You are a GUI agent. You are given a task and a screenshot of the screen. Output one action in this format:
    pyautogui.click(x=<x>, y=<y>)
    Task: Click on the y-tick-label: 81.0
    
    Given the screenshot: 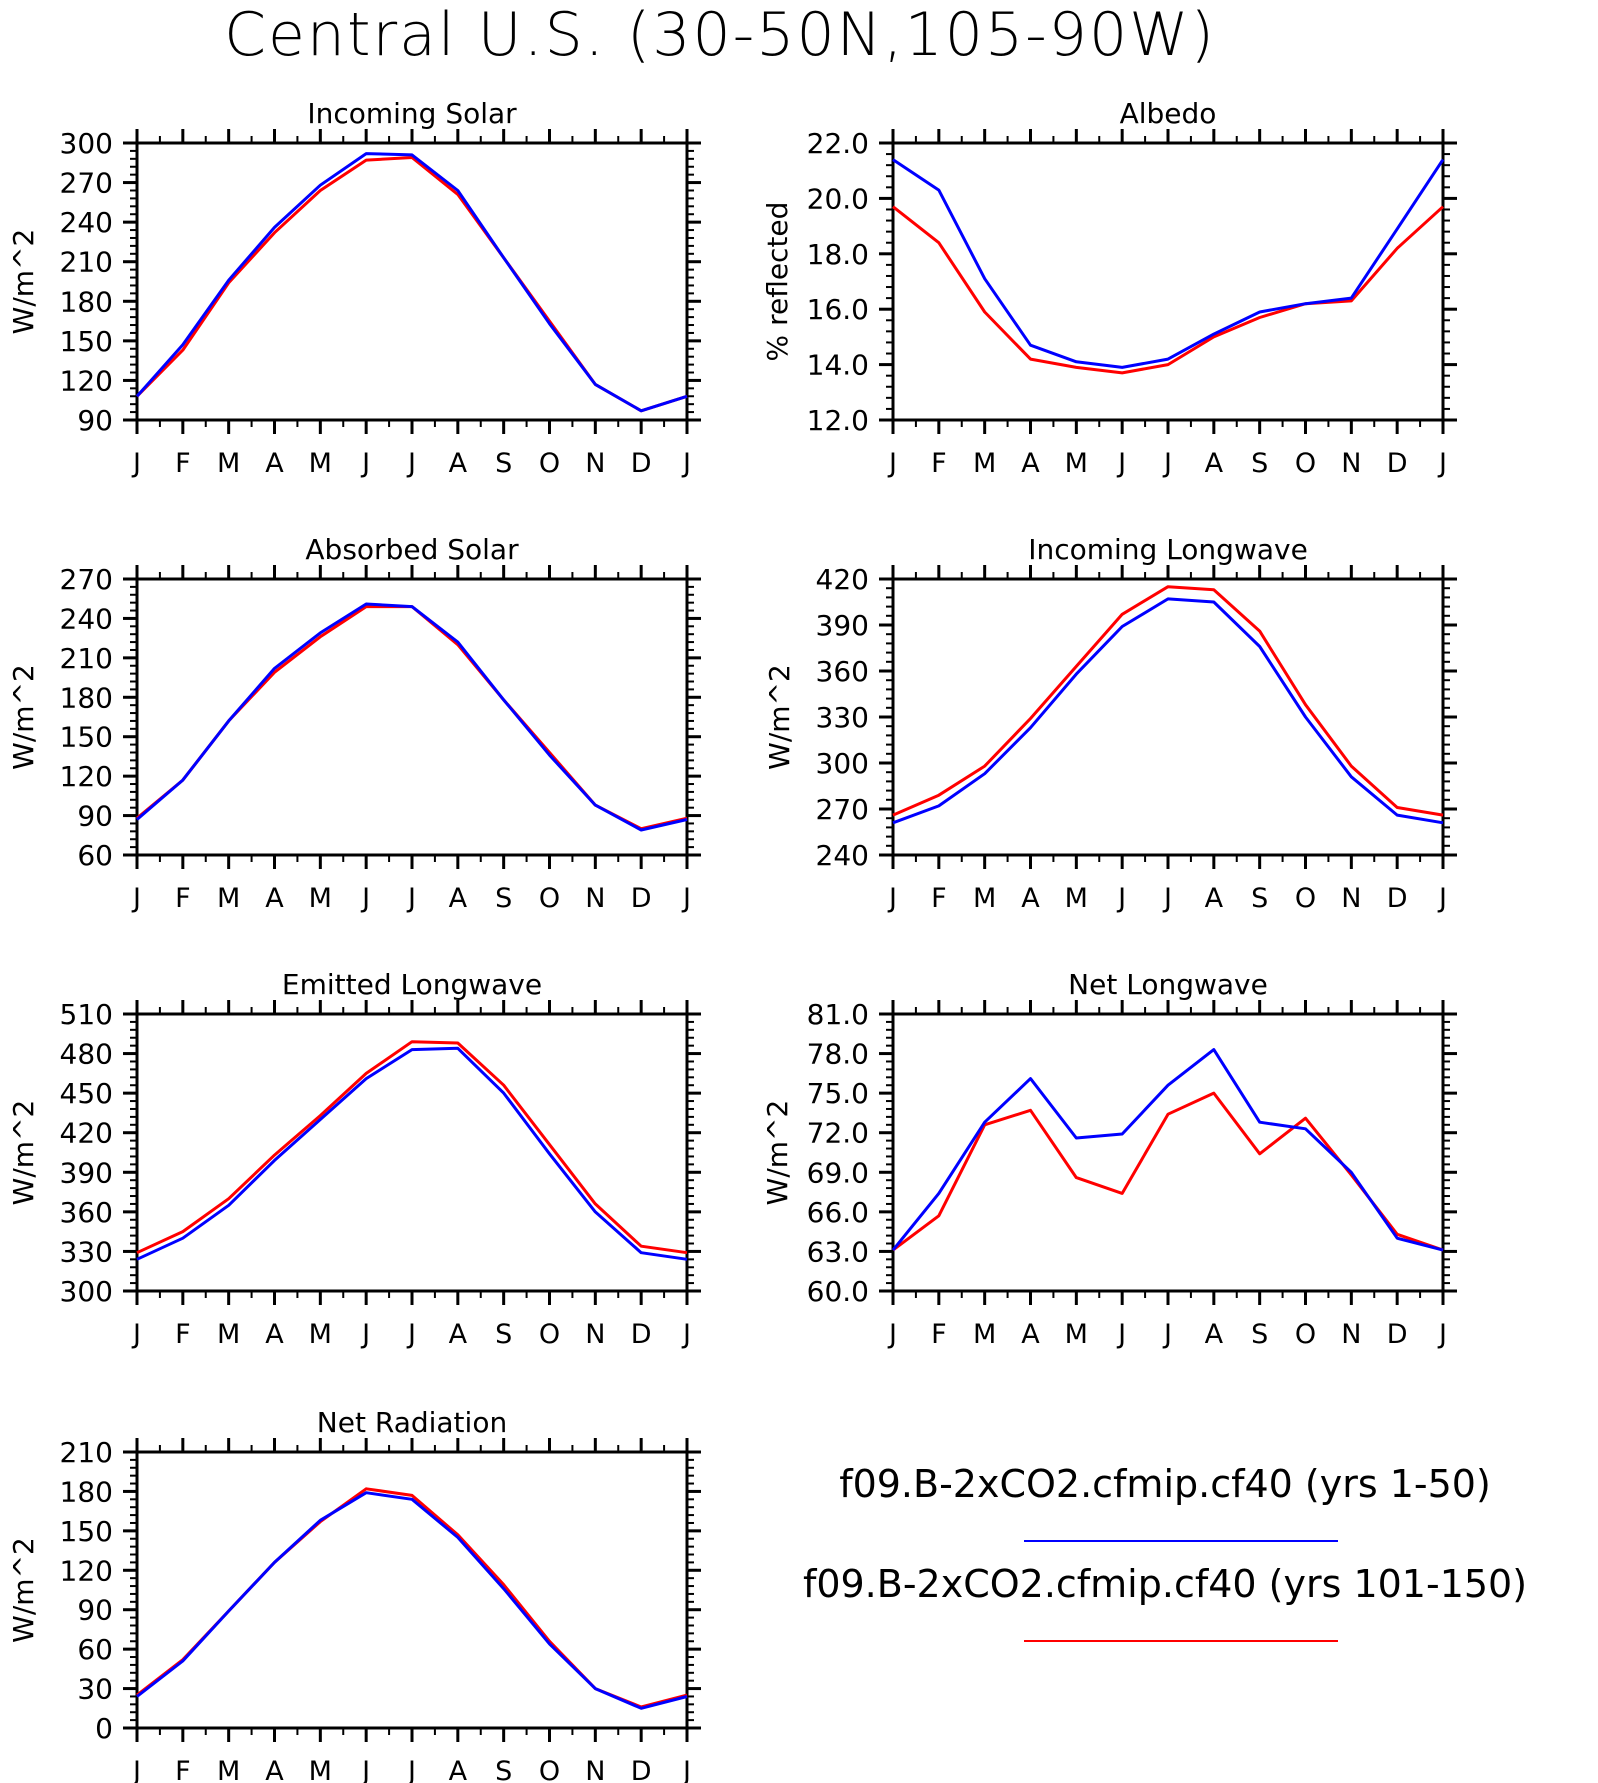 What is the action you would take?
    pyautogui.click(x=838, y=1014)
    